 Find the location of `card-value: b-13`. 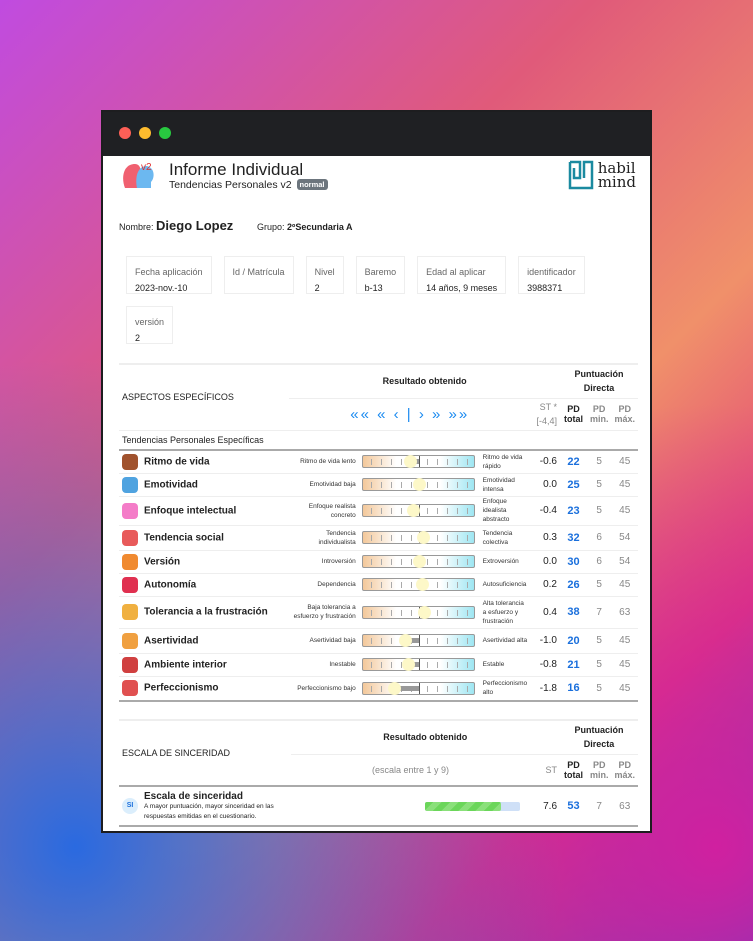

card-value: b-13 is located at coordinates (373, 288).